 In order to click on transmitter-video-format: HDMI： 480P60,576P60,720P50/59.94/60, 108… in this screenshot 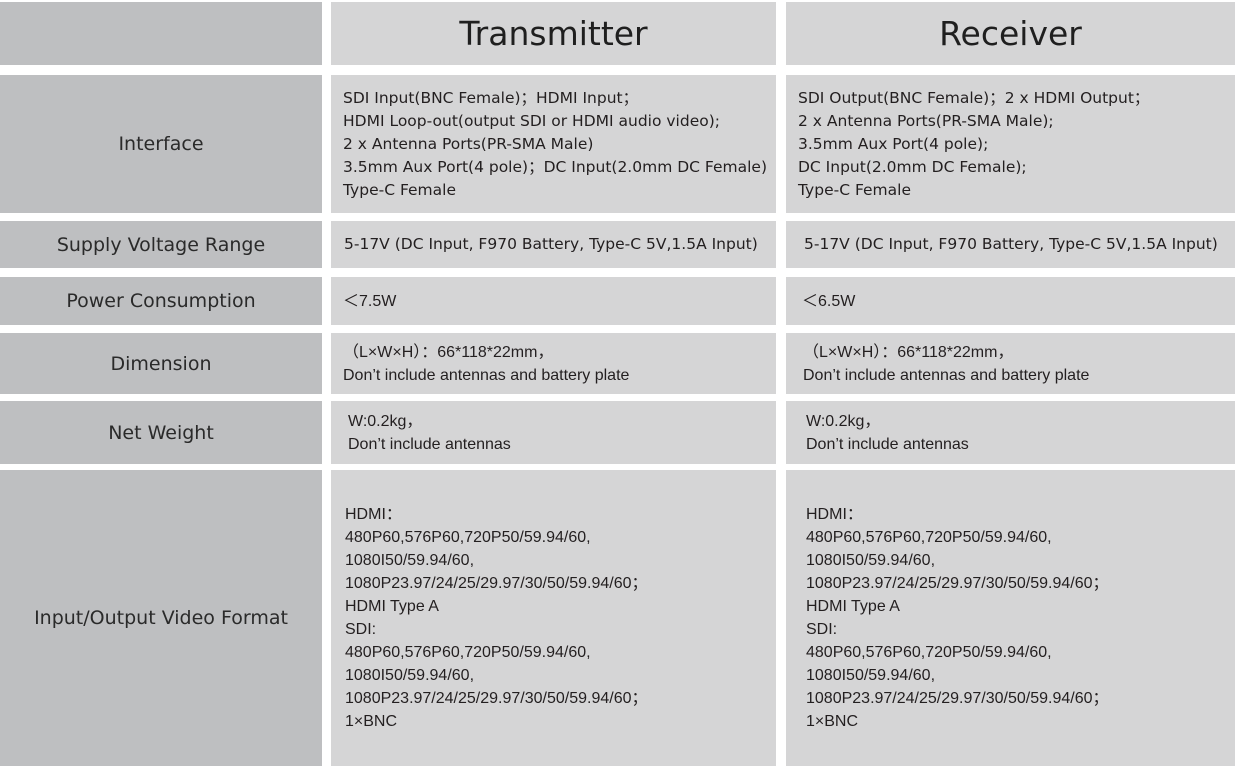, I will do `click(553, 618)`.